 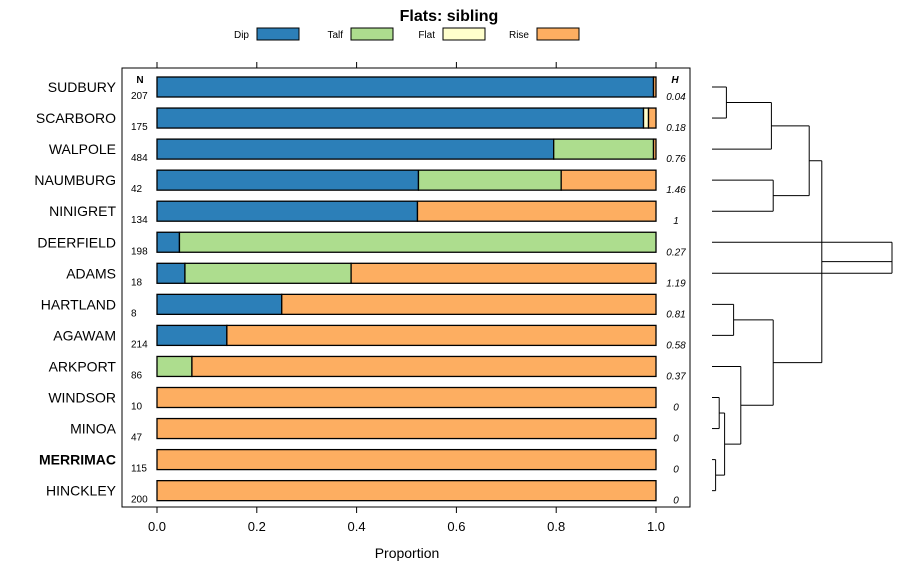 What do you see at coordinates (407, 34) in the screenshot?
I see `legend: Dip Talf Flat Rise` at bounding box center [407, 34].